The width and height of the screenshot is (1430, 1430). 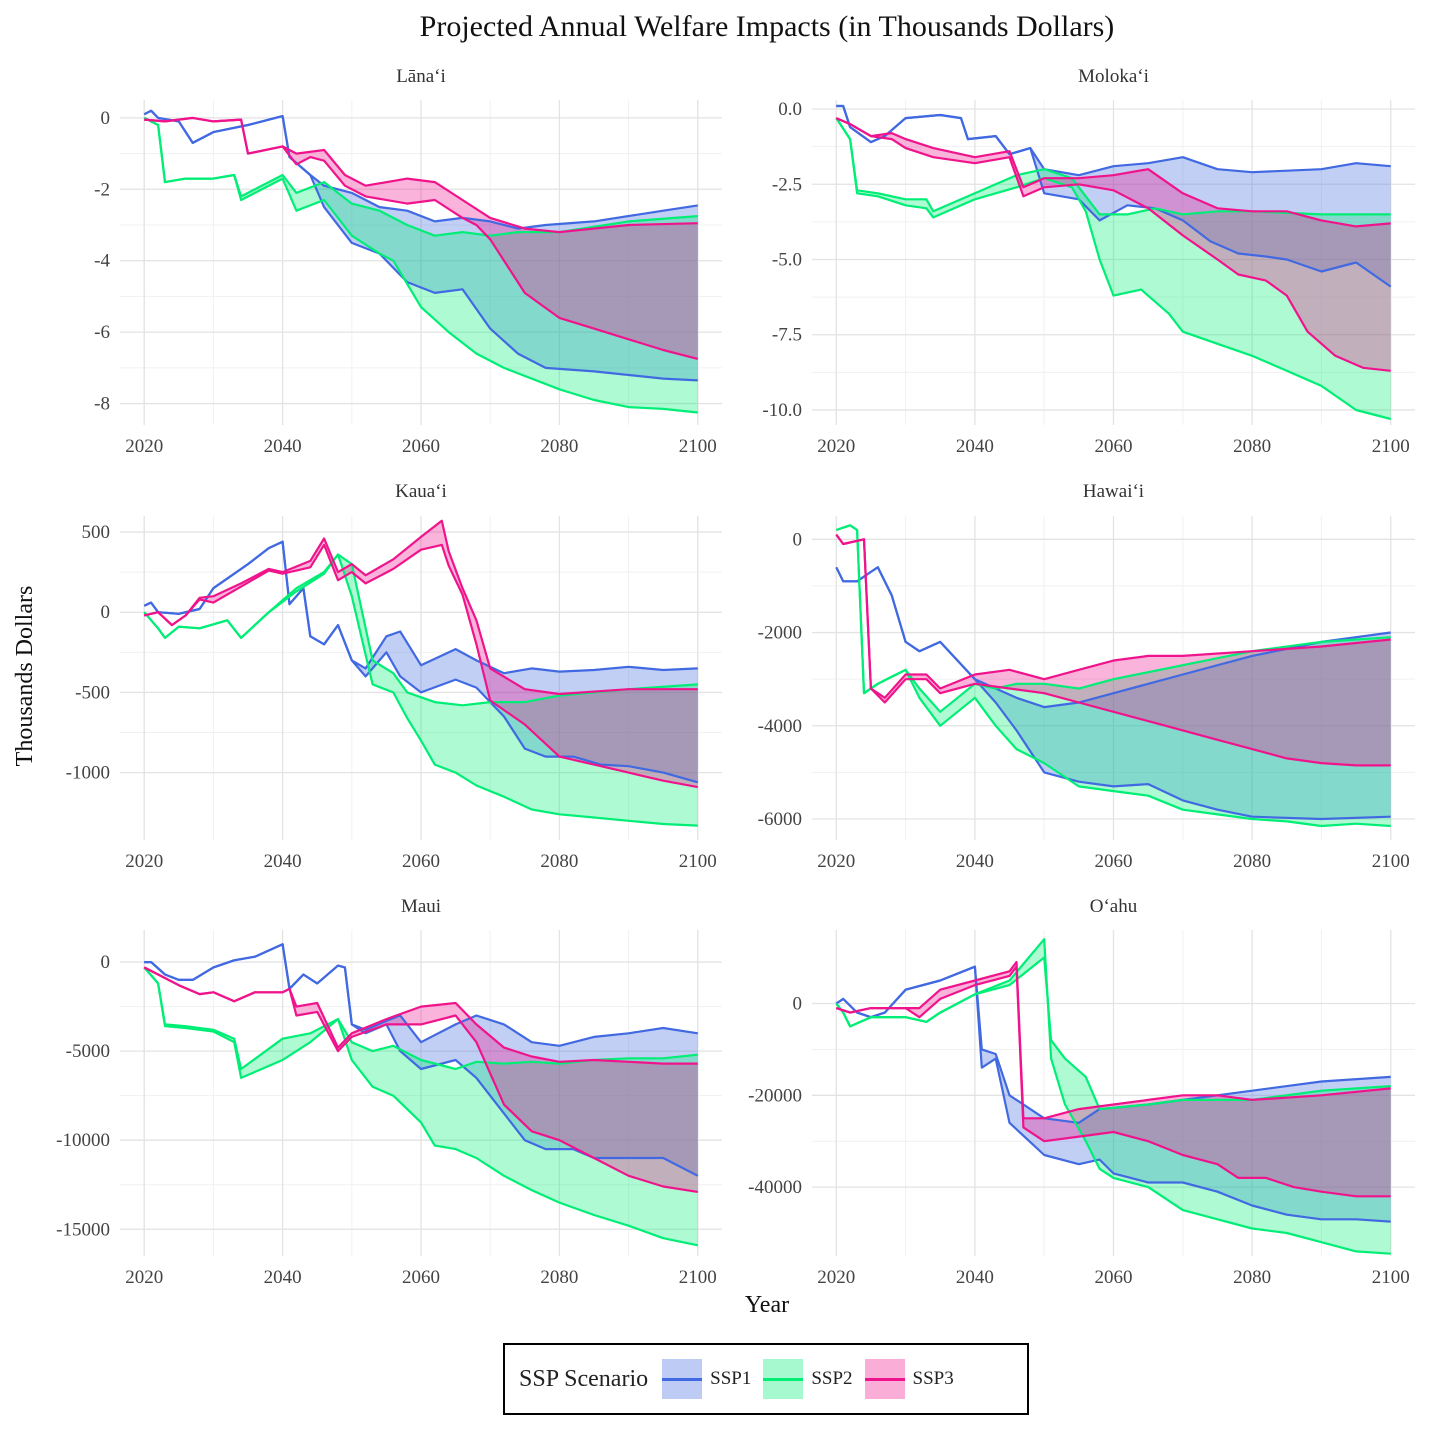 I want to click on line-ssp2-upper-molokai, so click(x=1113, y=269).